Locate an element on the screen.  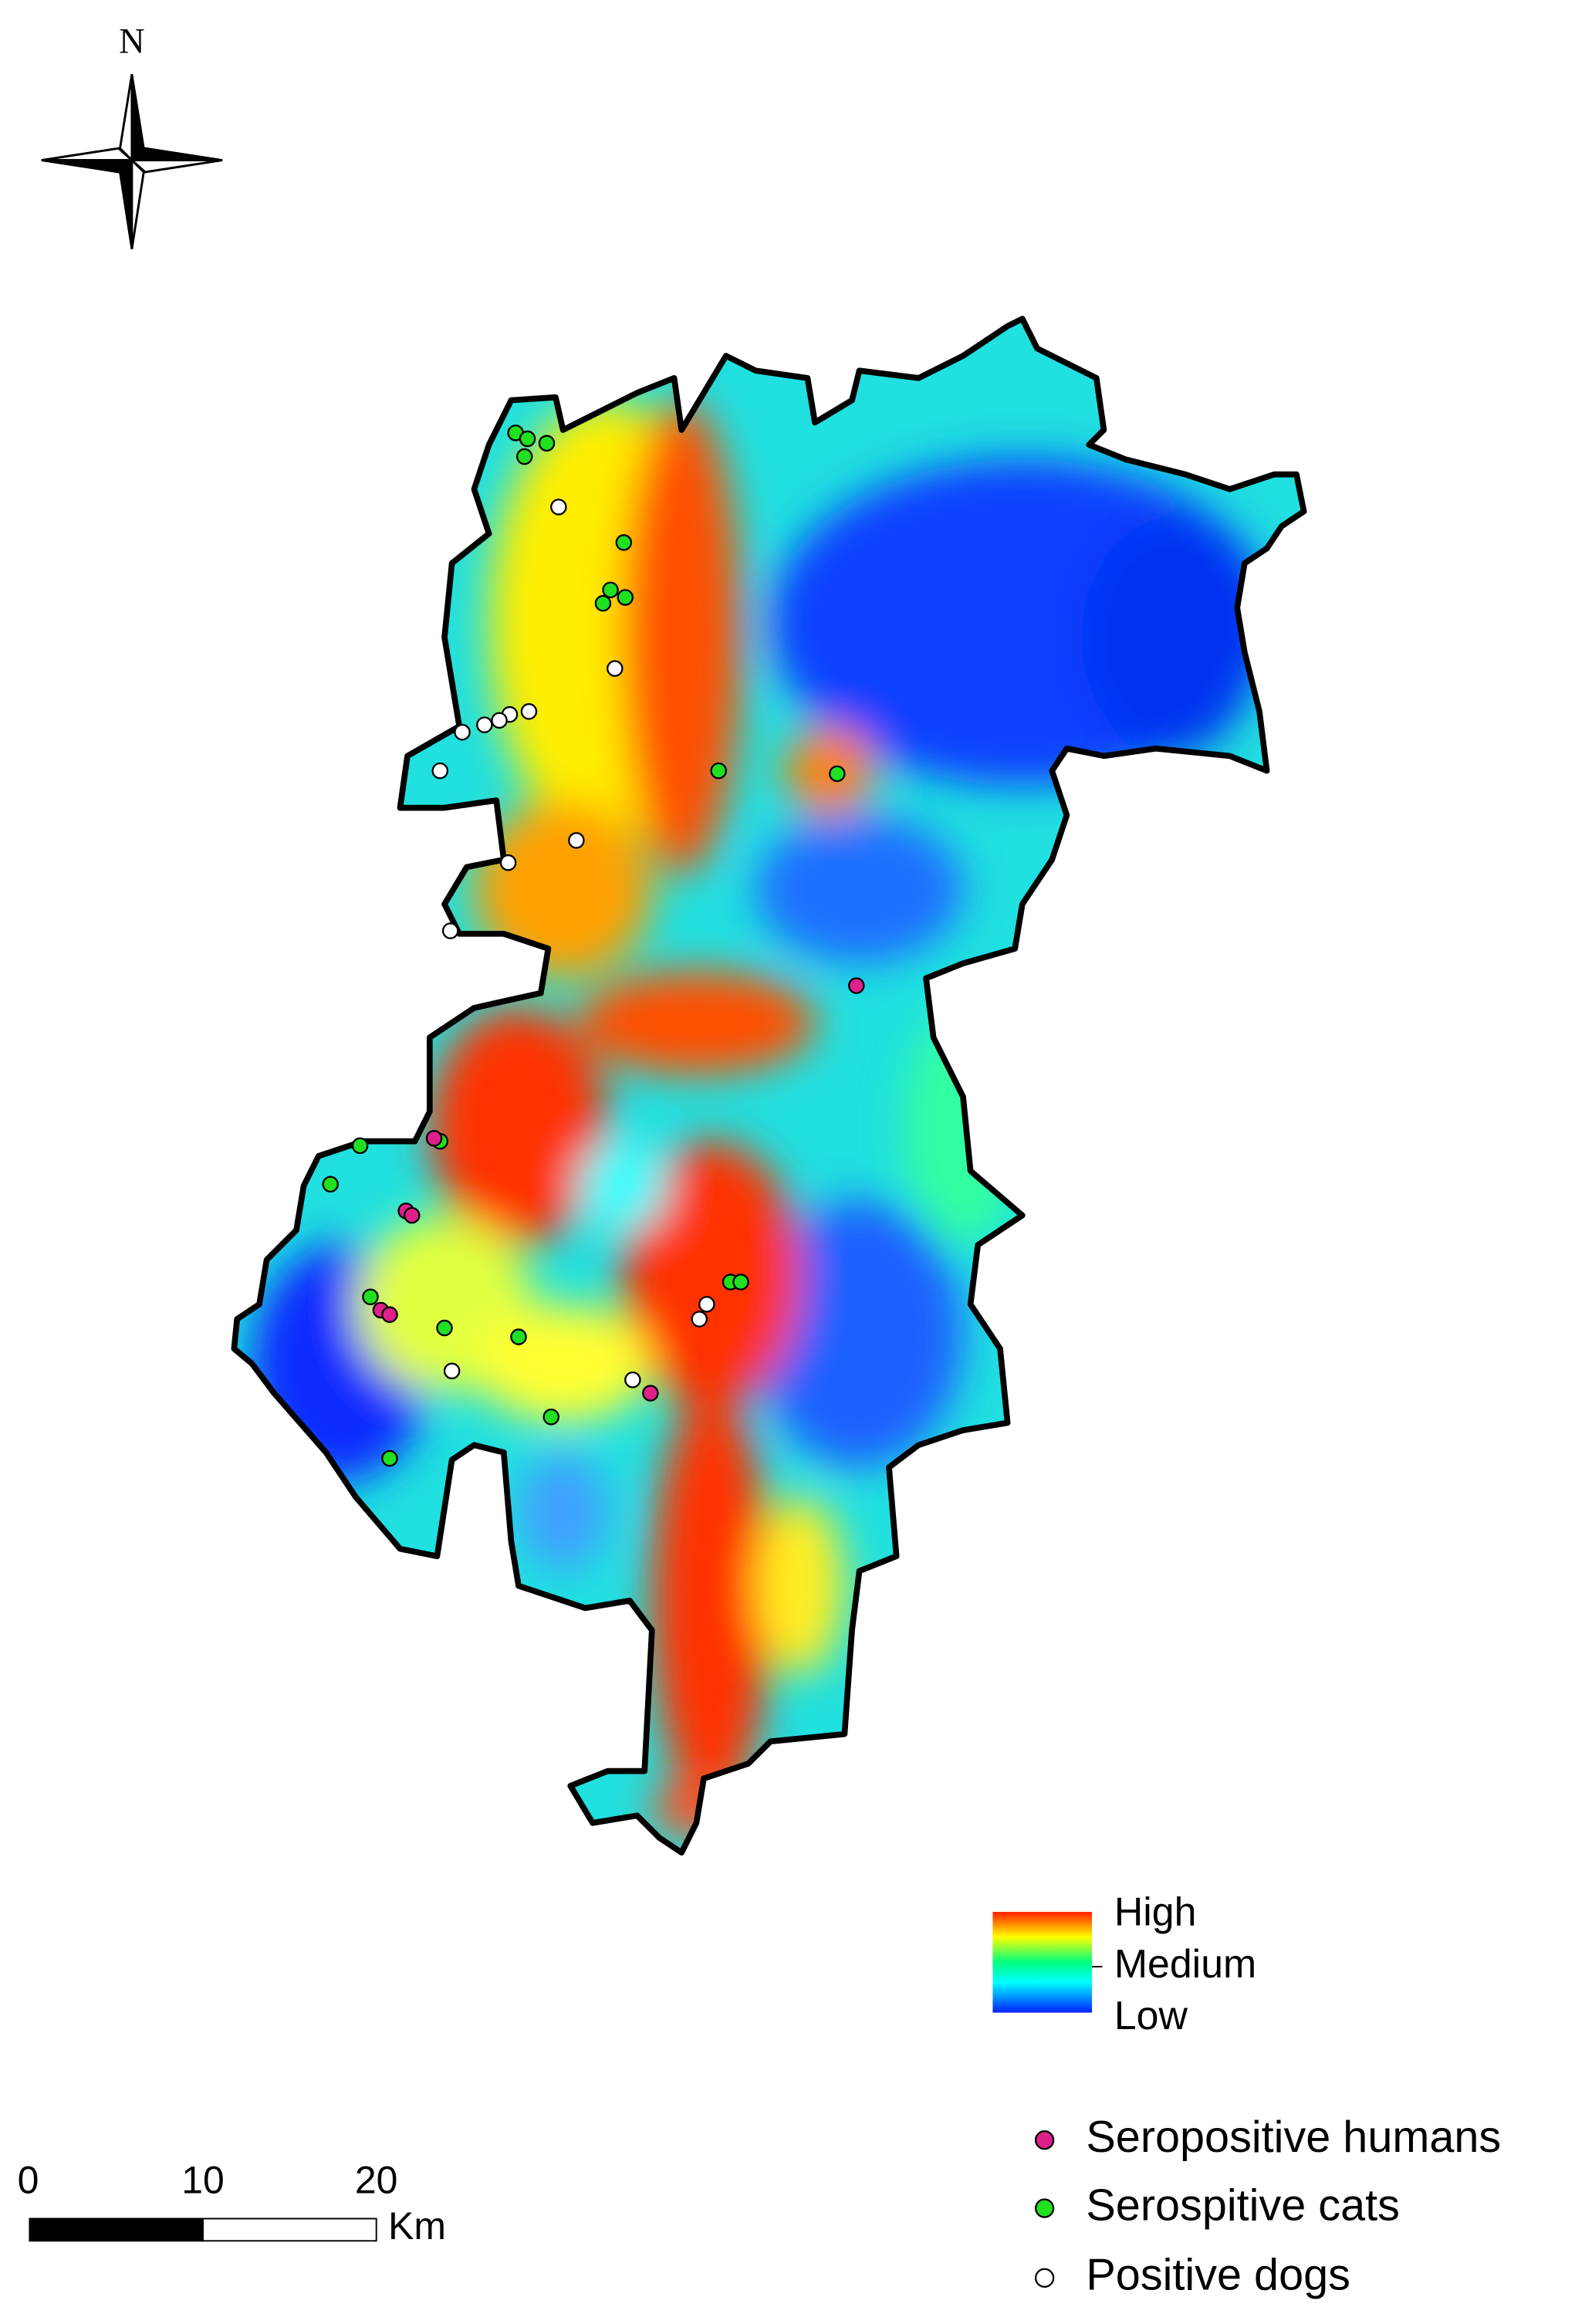
cat-points is located at coordinates (584, 946).